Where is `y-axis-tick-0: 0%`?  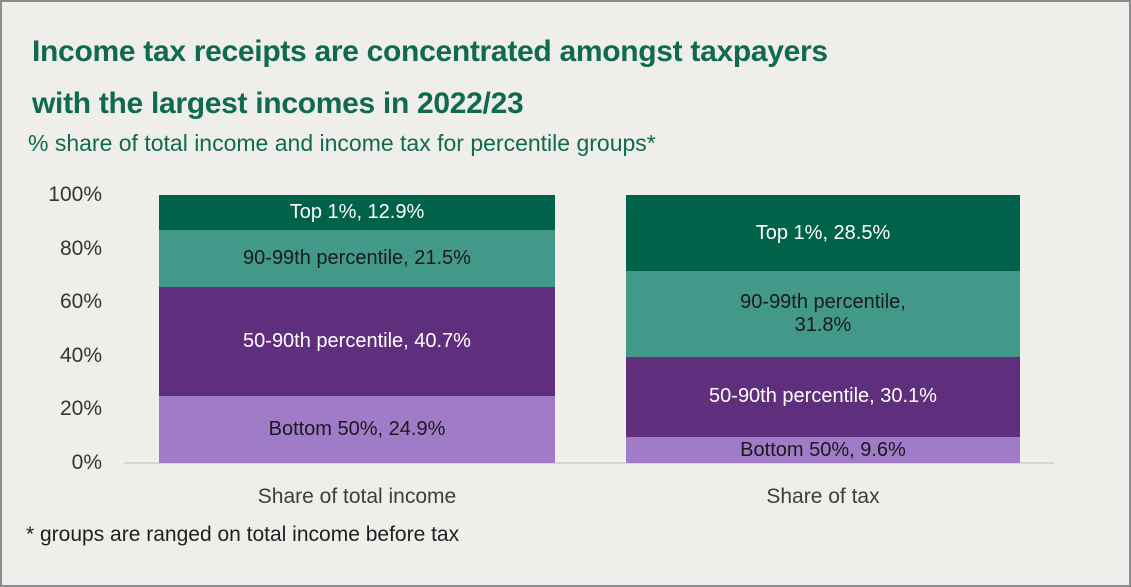 y-axis-tick-0: 0% is located at coordinates (86, 462).